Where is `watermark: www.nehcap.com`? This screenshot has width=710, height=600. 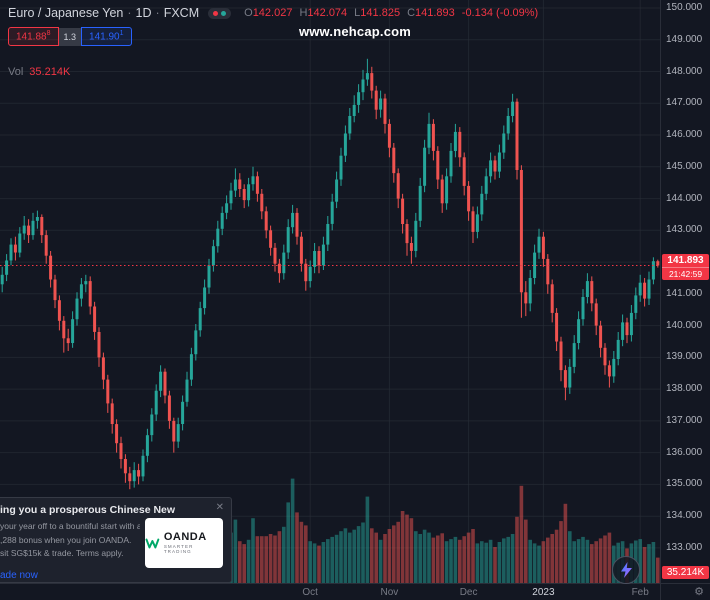 watermark: www.nehcap.com is located at coordinates (355, 31).